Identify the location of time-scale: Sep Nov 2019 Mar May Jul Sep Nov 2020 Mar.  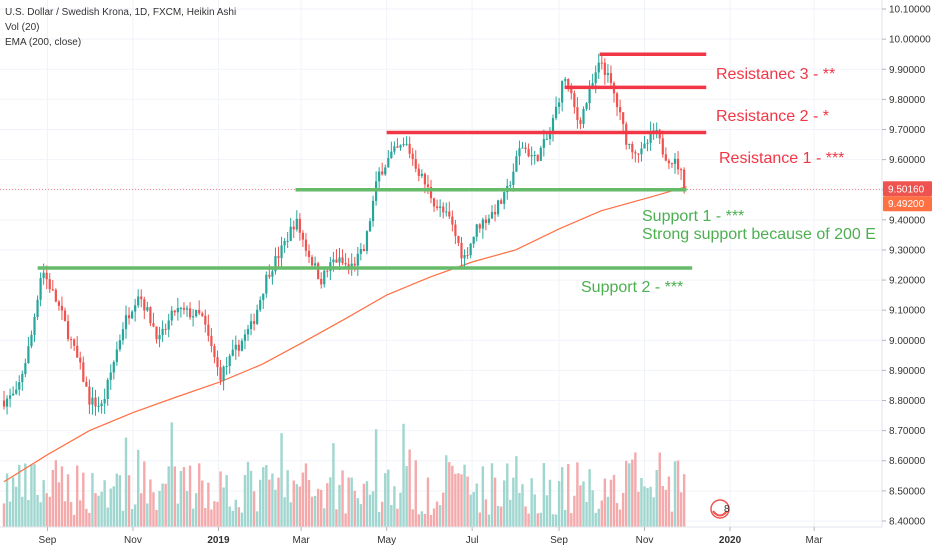
(441, 536).